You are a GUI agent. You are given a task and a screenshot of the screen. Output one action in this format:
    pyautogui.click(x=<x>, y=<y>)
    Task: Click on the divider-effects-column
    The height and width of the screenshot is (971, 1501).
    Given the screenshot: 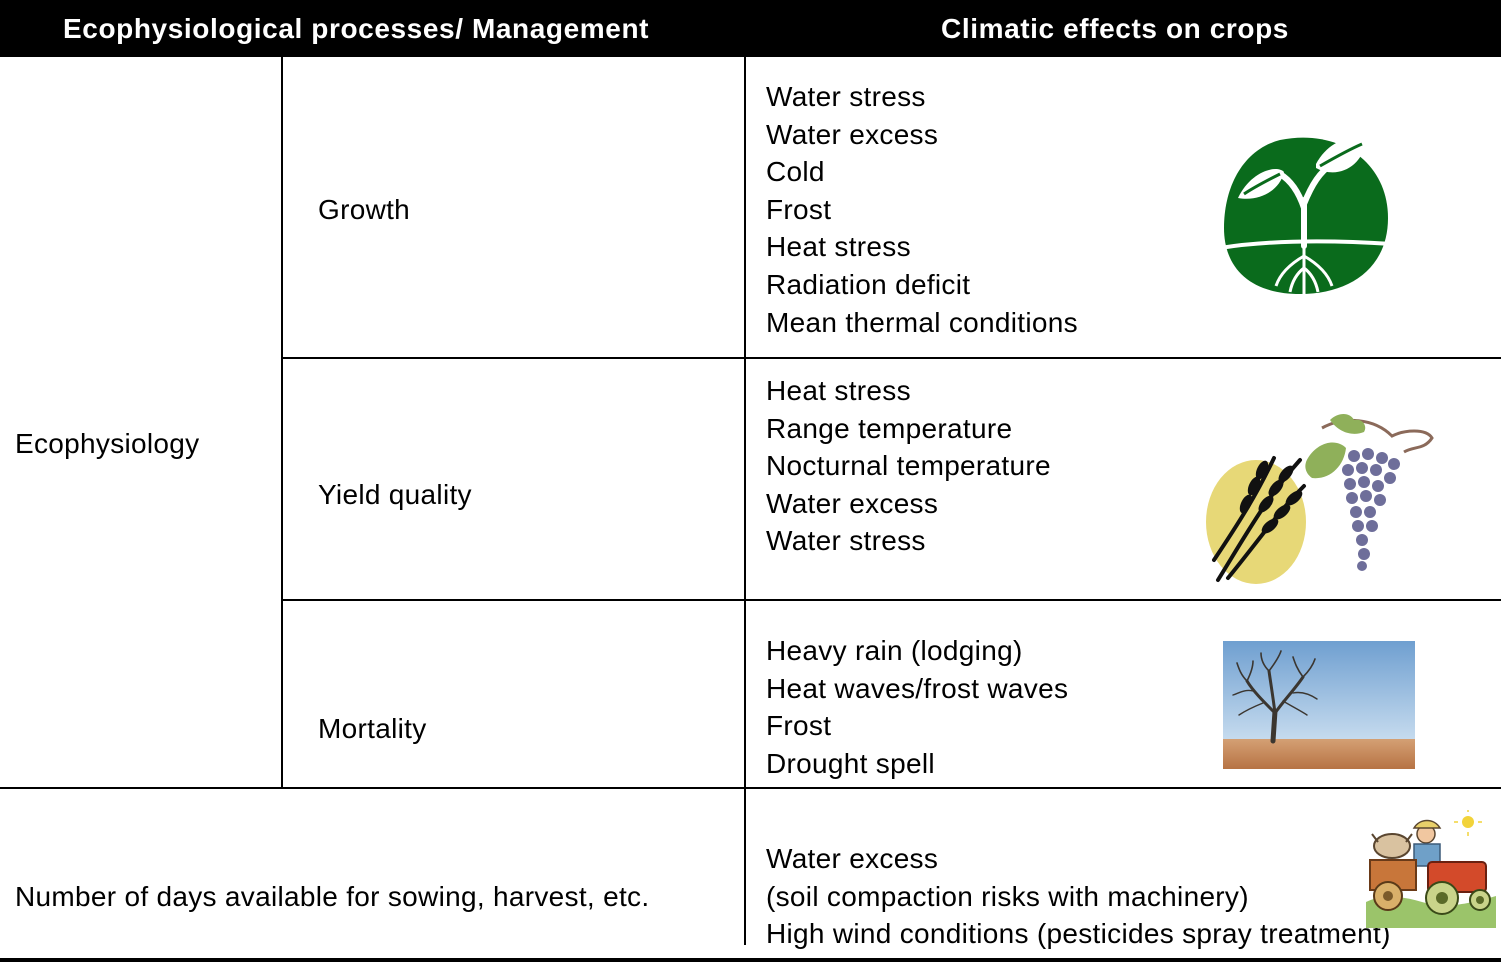 What is the action you would take?
    pyautogui.click(x=745, y=501)
    